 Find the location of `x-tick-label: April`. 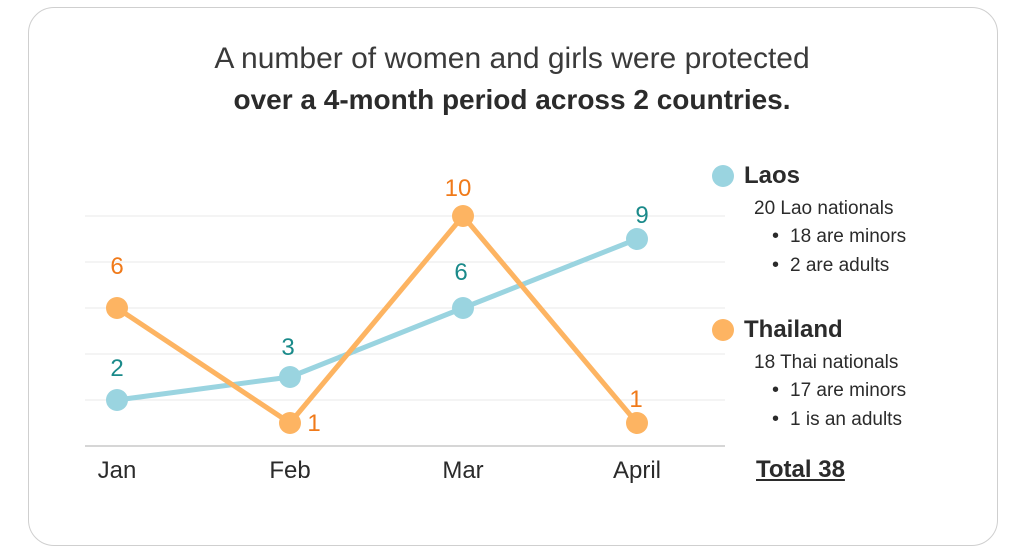

x-tick-label: April is located at coordinates (637, 470).